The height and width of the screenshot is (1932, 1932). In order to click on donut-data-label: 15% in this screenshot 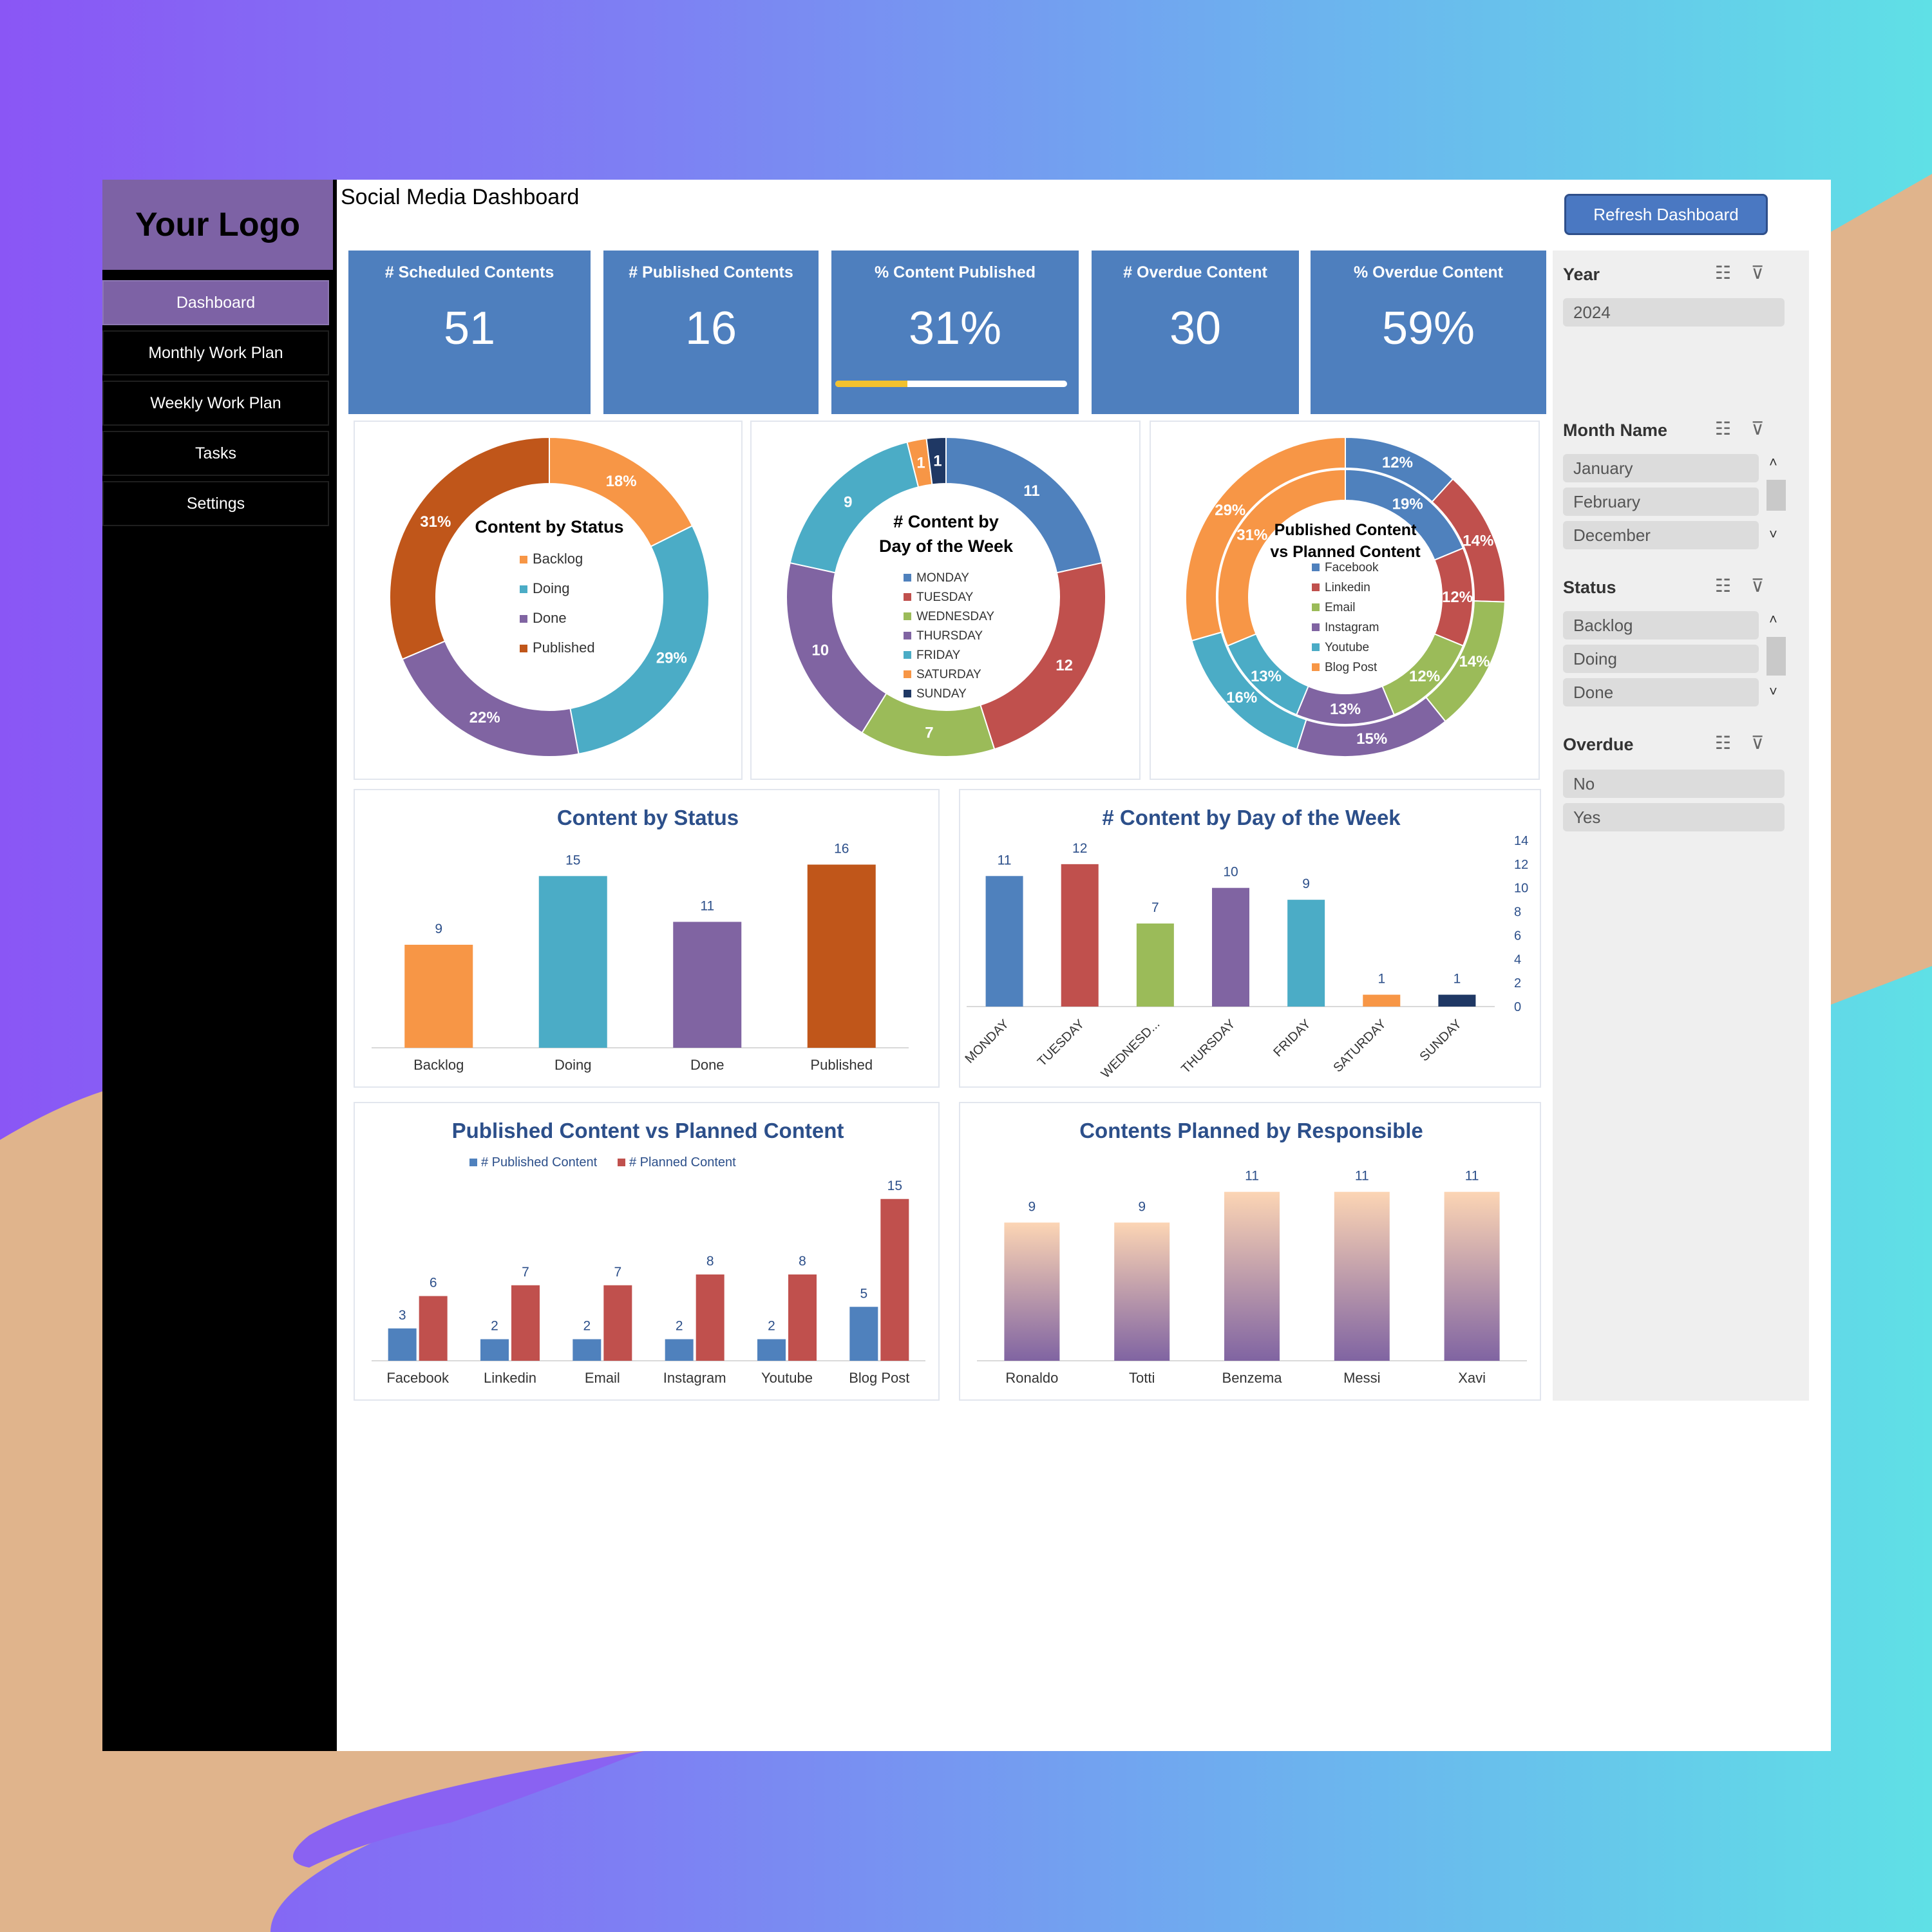, I will do `click(1372, 739)`.